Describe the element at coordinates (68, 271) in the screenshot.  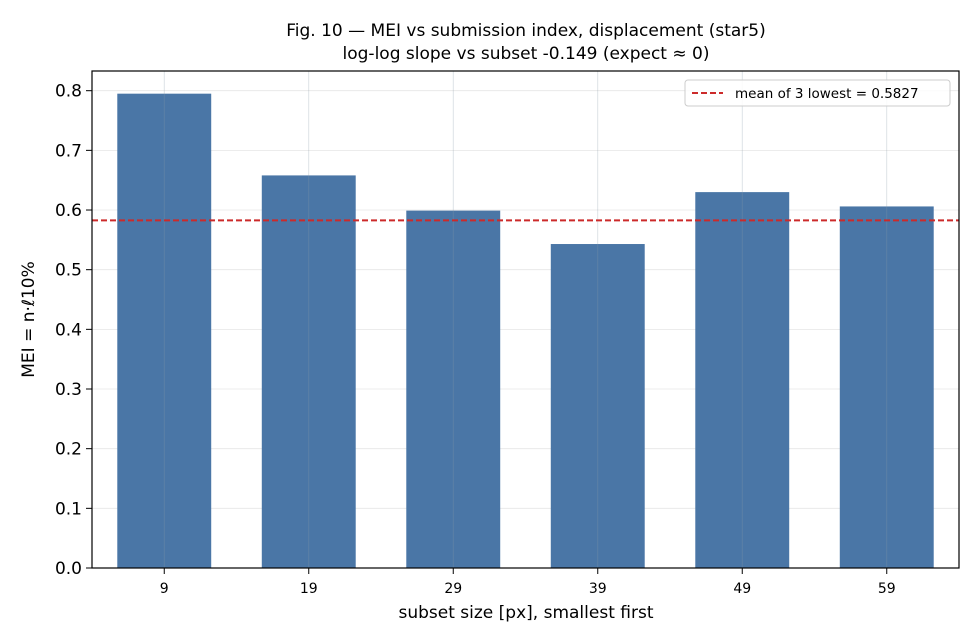
I see `y-tick-label: 0.5` at that location.